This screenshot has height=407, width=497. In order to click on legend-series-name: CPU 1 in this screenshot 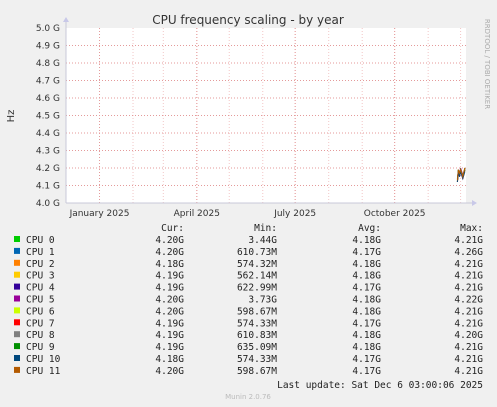, I will do `click(40, 252)`.